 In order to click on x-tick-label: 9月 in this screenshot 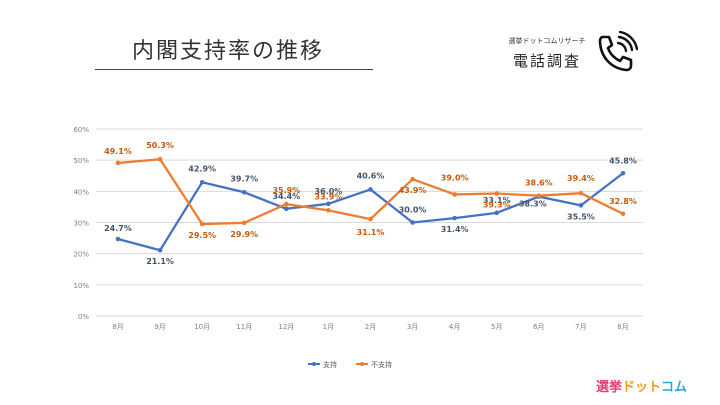, I will do `click(159, 327)`.